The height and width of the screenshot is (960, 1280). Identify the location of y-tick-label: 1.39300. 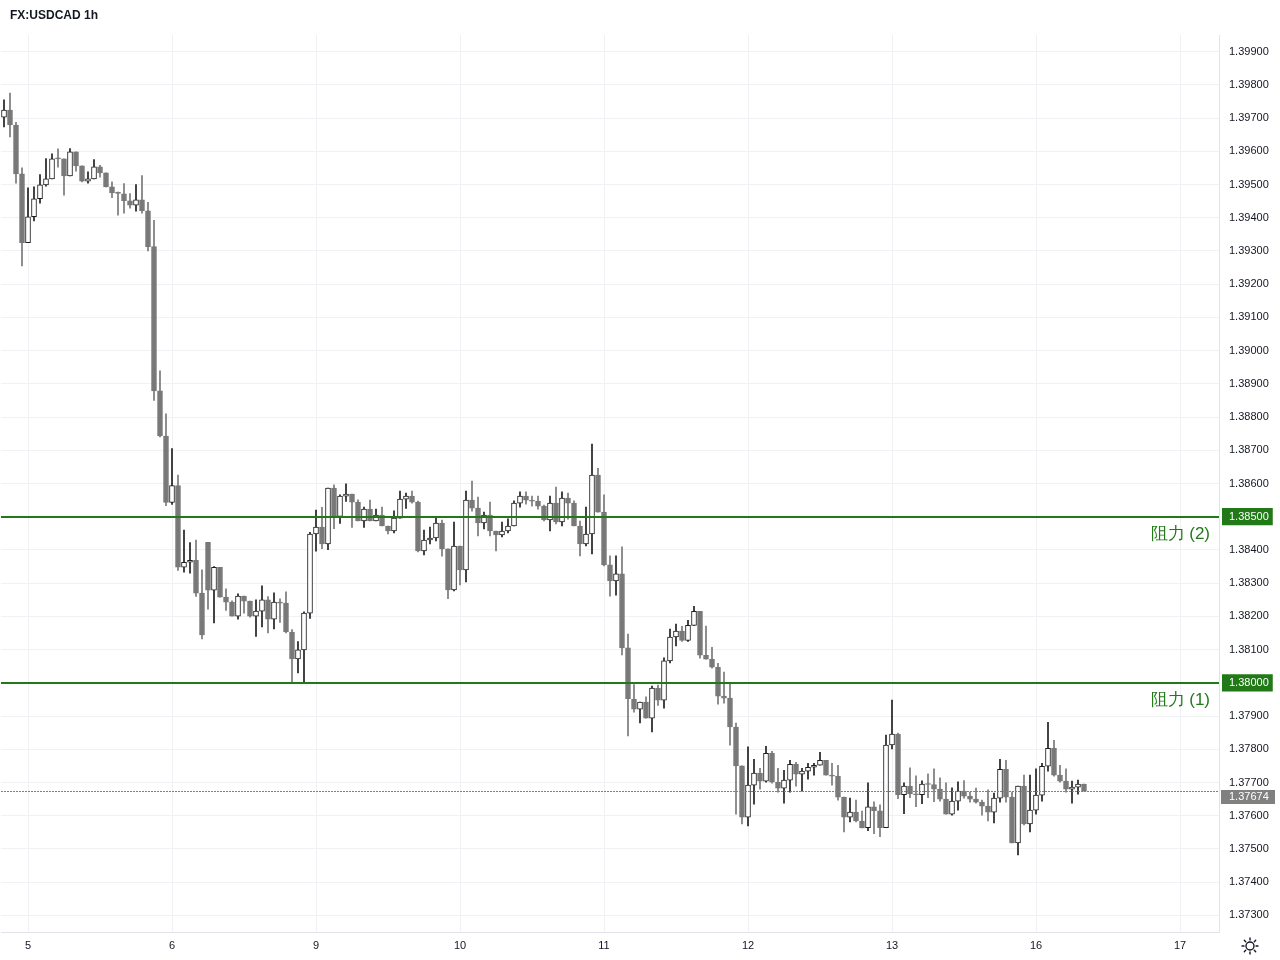
(1249, 249).